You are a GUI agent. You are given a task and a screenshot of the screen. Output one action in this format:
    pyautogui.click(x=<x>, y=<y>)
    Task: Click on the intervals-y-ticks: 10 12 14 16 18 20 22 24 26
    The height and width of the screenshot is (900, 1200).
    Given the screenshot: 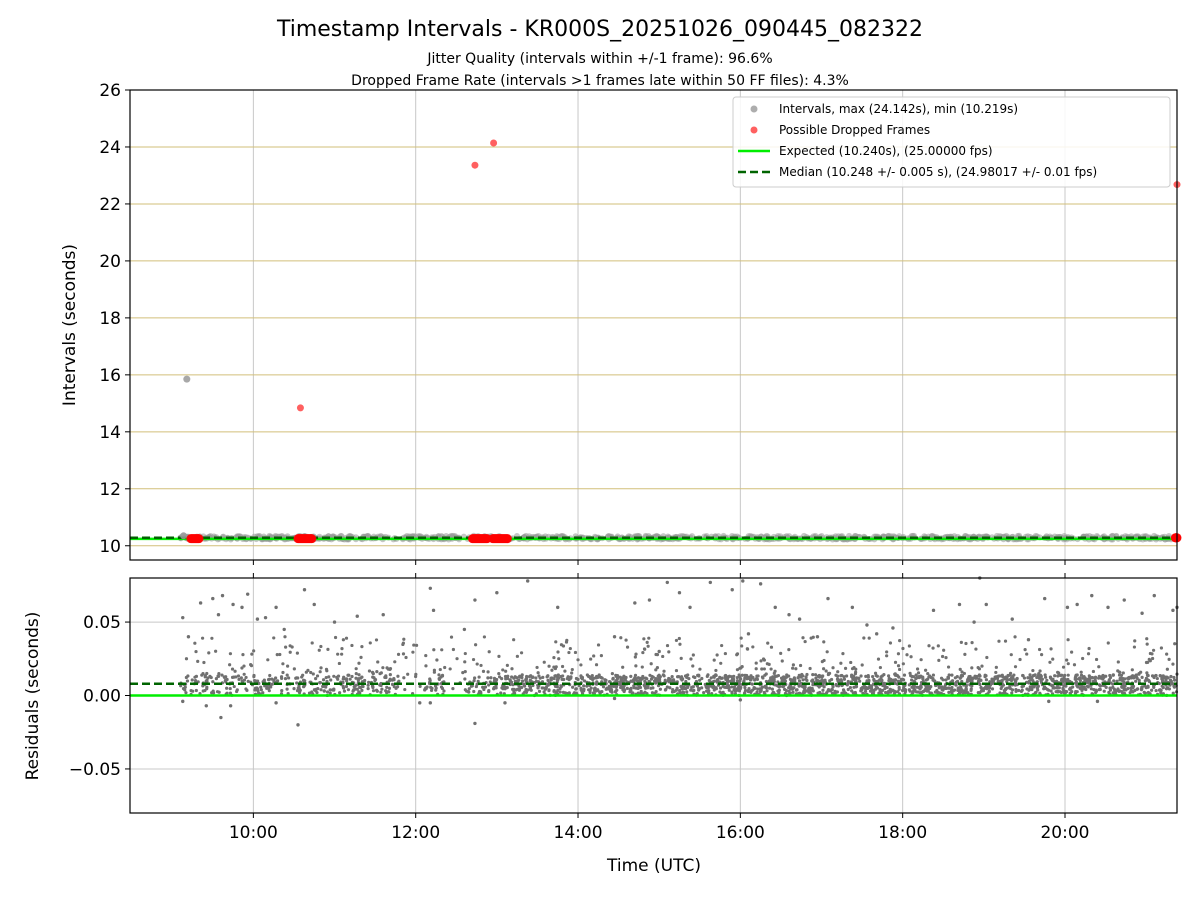 What is the action you would take?
    pyautogui.click(x=114, y=319)
    